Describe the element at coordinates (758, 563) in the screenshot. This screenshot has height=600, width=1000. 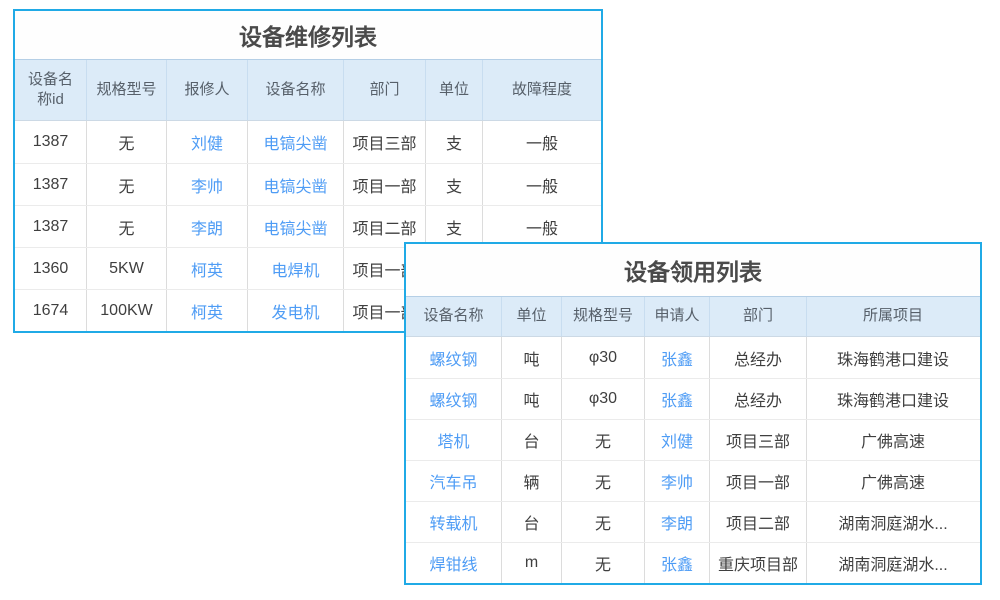
I see `cell-department: 重庆项目部` at that location.